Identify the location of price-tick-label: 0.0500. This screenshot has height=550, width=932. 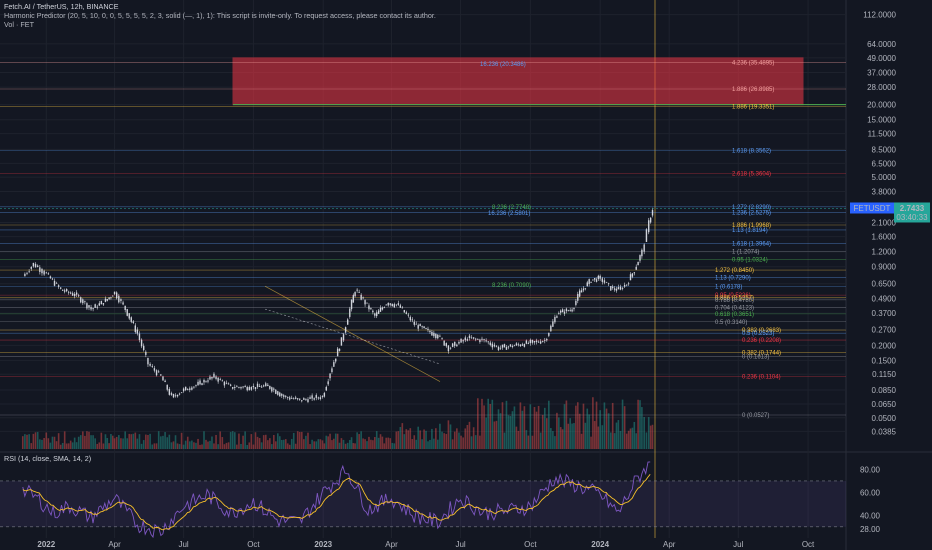
(884, 418).